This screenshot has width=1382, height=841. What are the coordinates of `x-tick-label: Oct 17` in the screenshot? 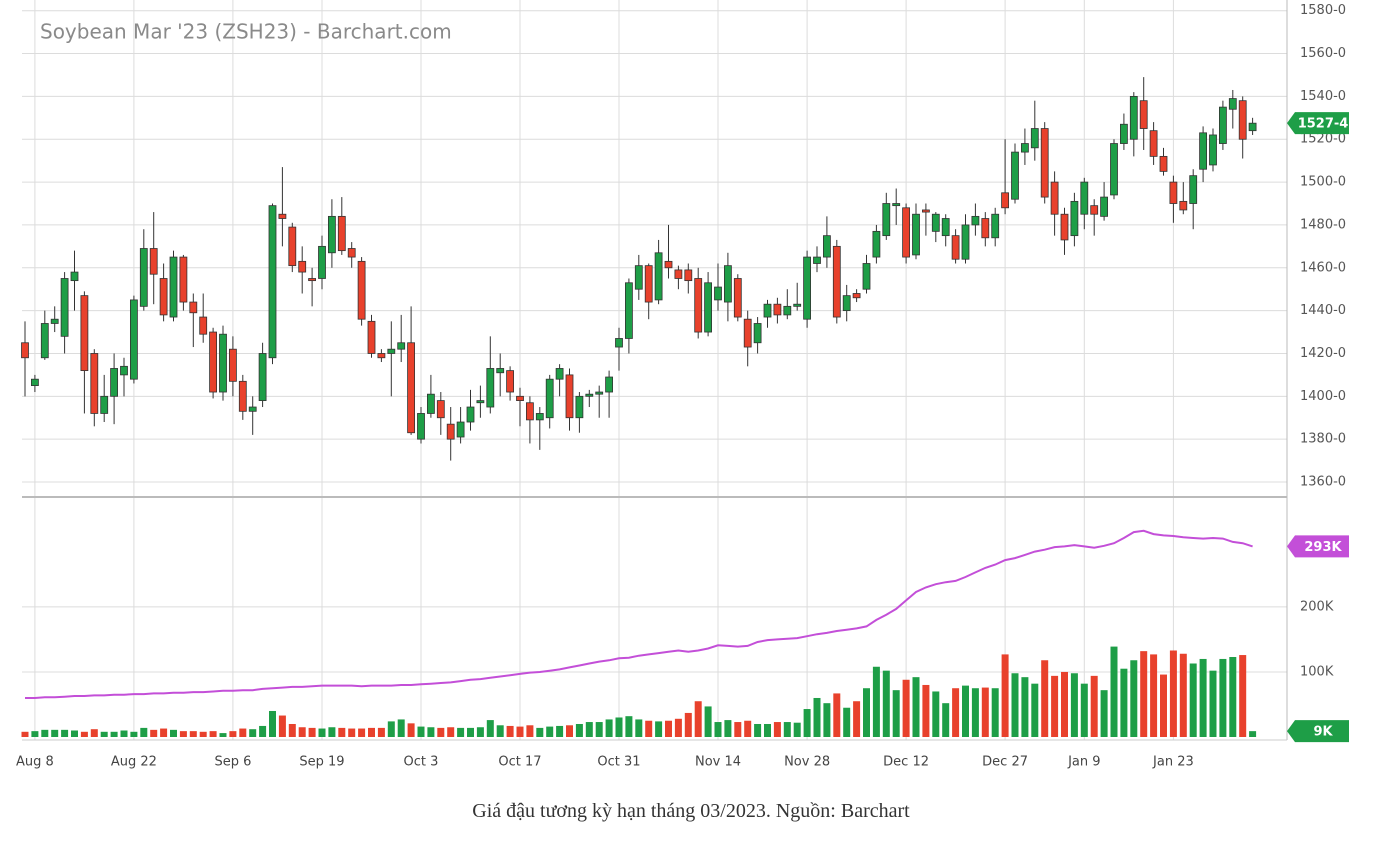 It's located at (519, 762).